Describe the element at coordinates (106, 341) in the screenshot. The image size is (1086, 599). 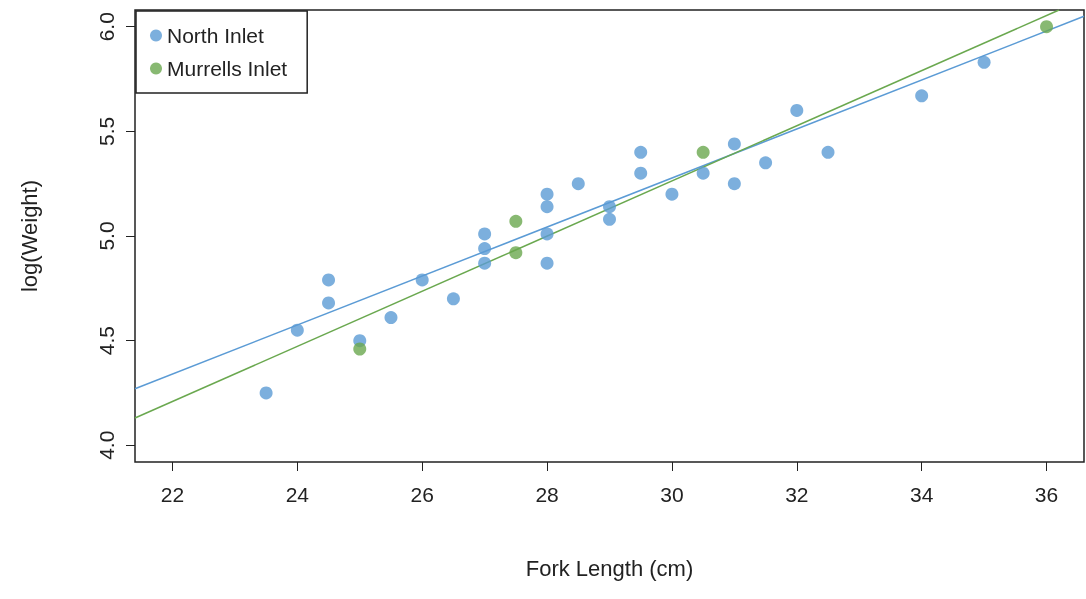
I see `y-tick-label: 4.5` at that location.